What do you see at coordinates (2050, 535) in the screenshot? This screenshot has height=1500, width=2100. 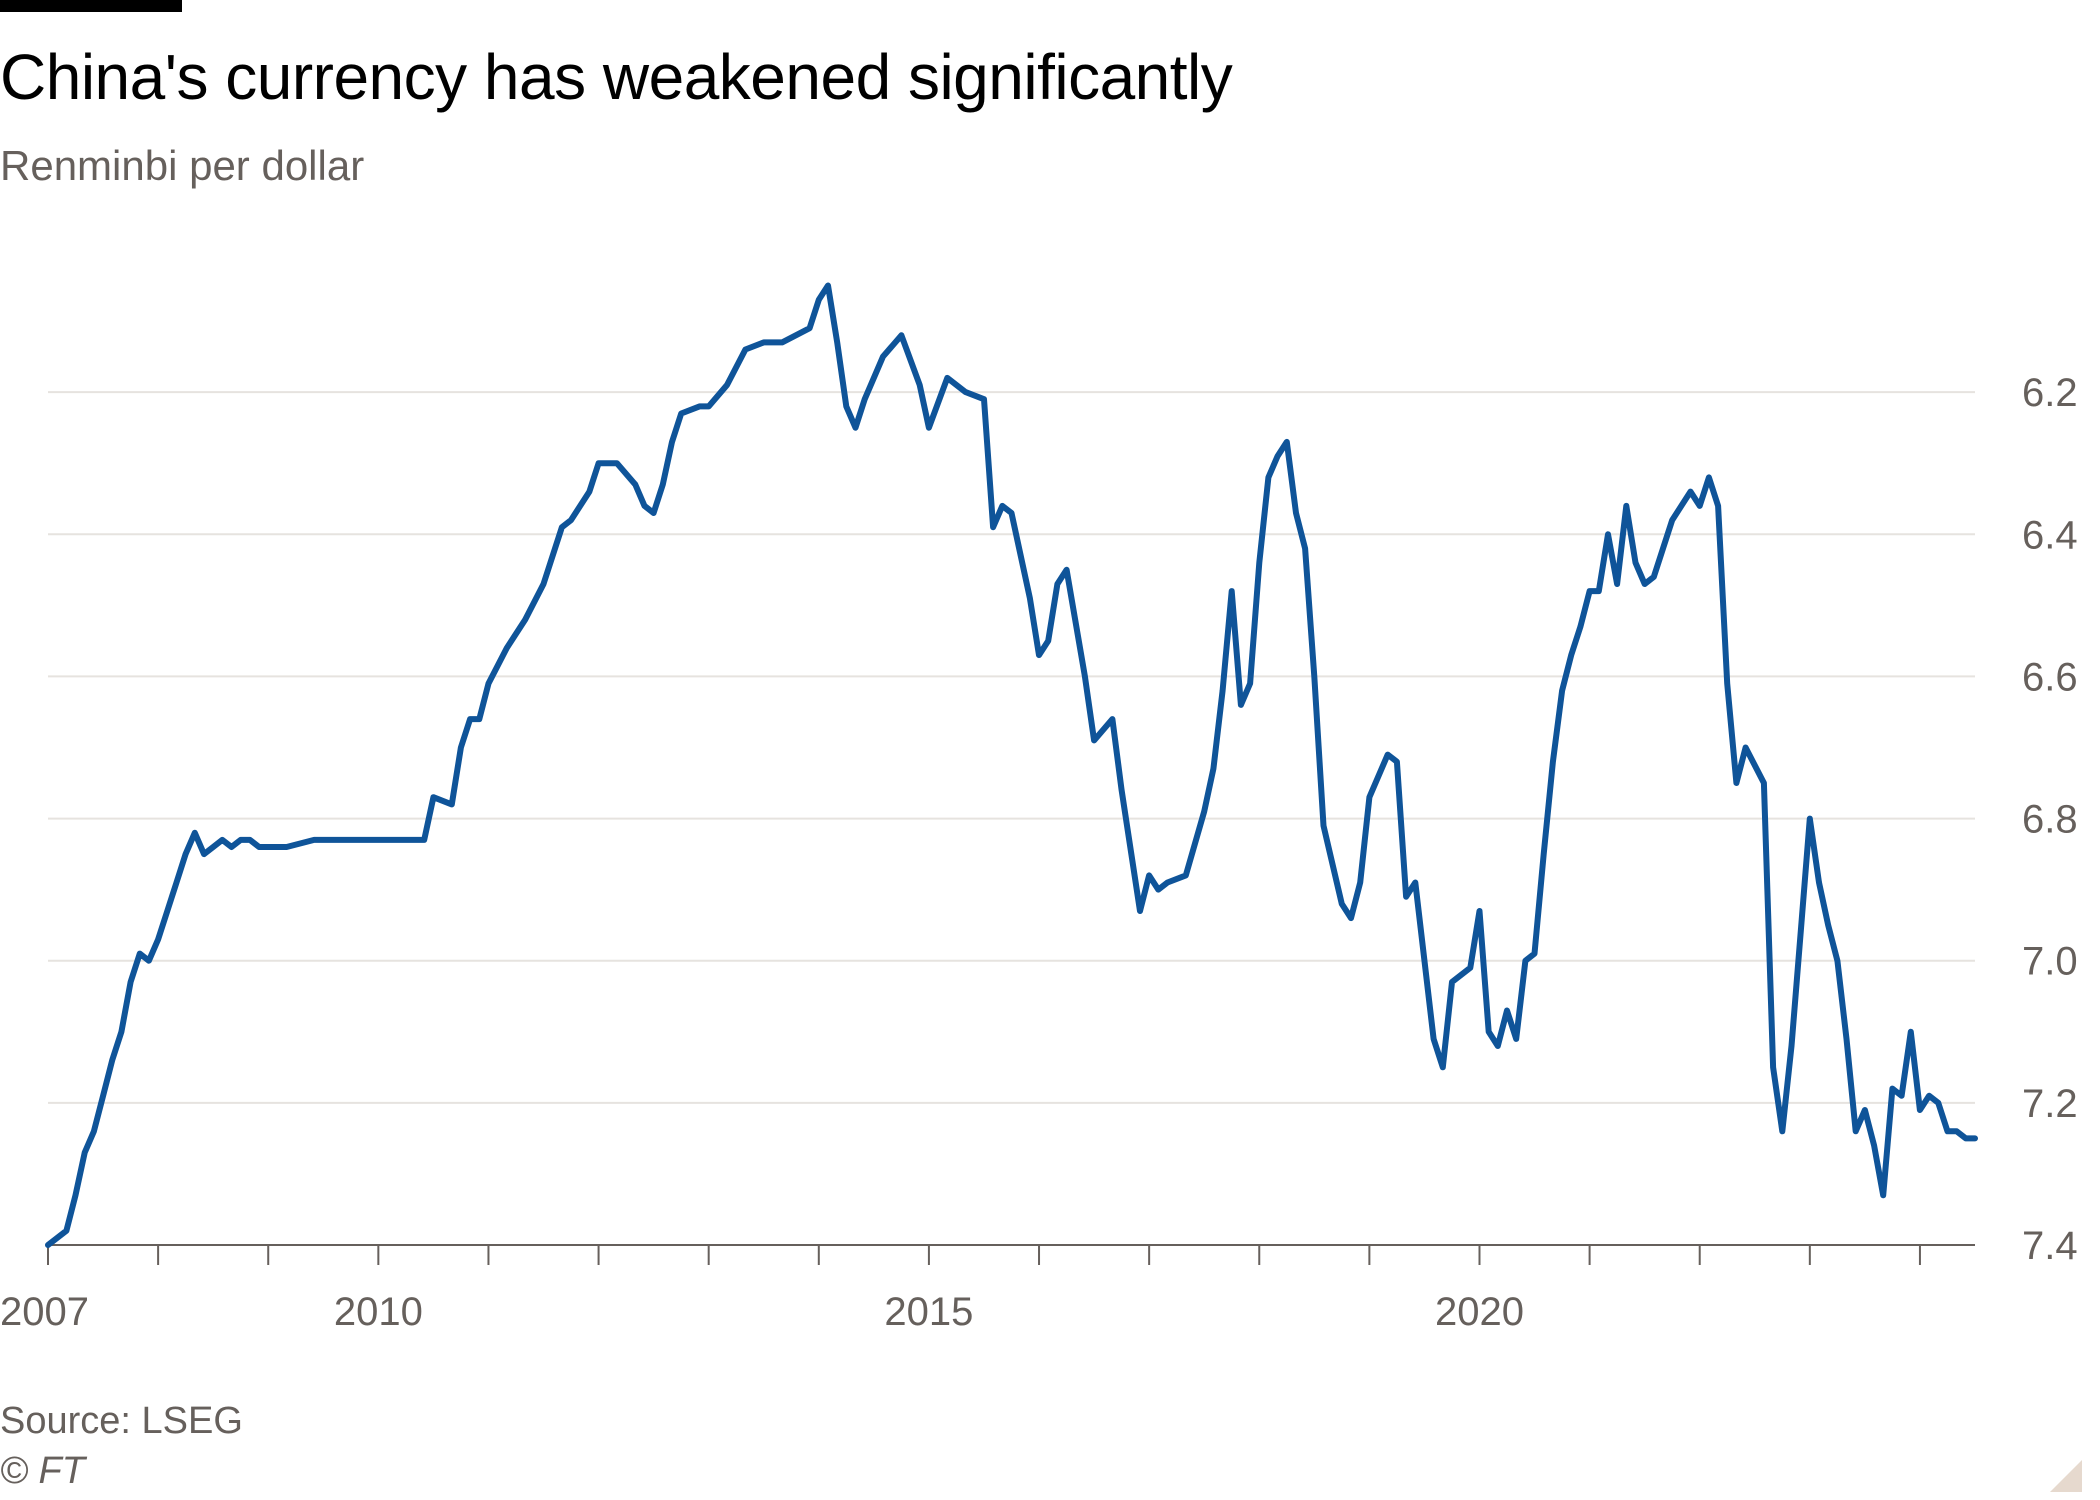 I see `y-tick-label: 6.4` at bounding box center [2050, 535].